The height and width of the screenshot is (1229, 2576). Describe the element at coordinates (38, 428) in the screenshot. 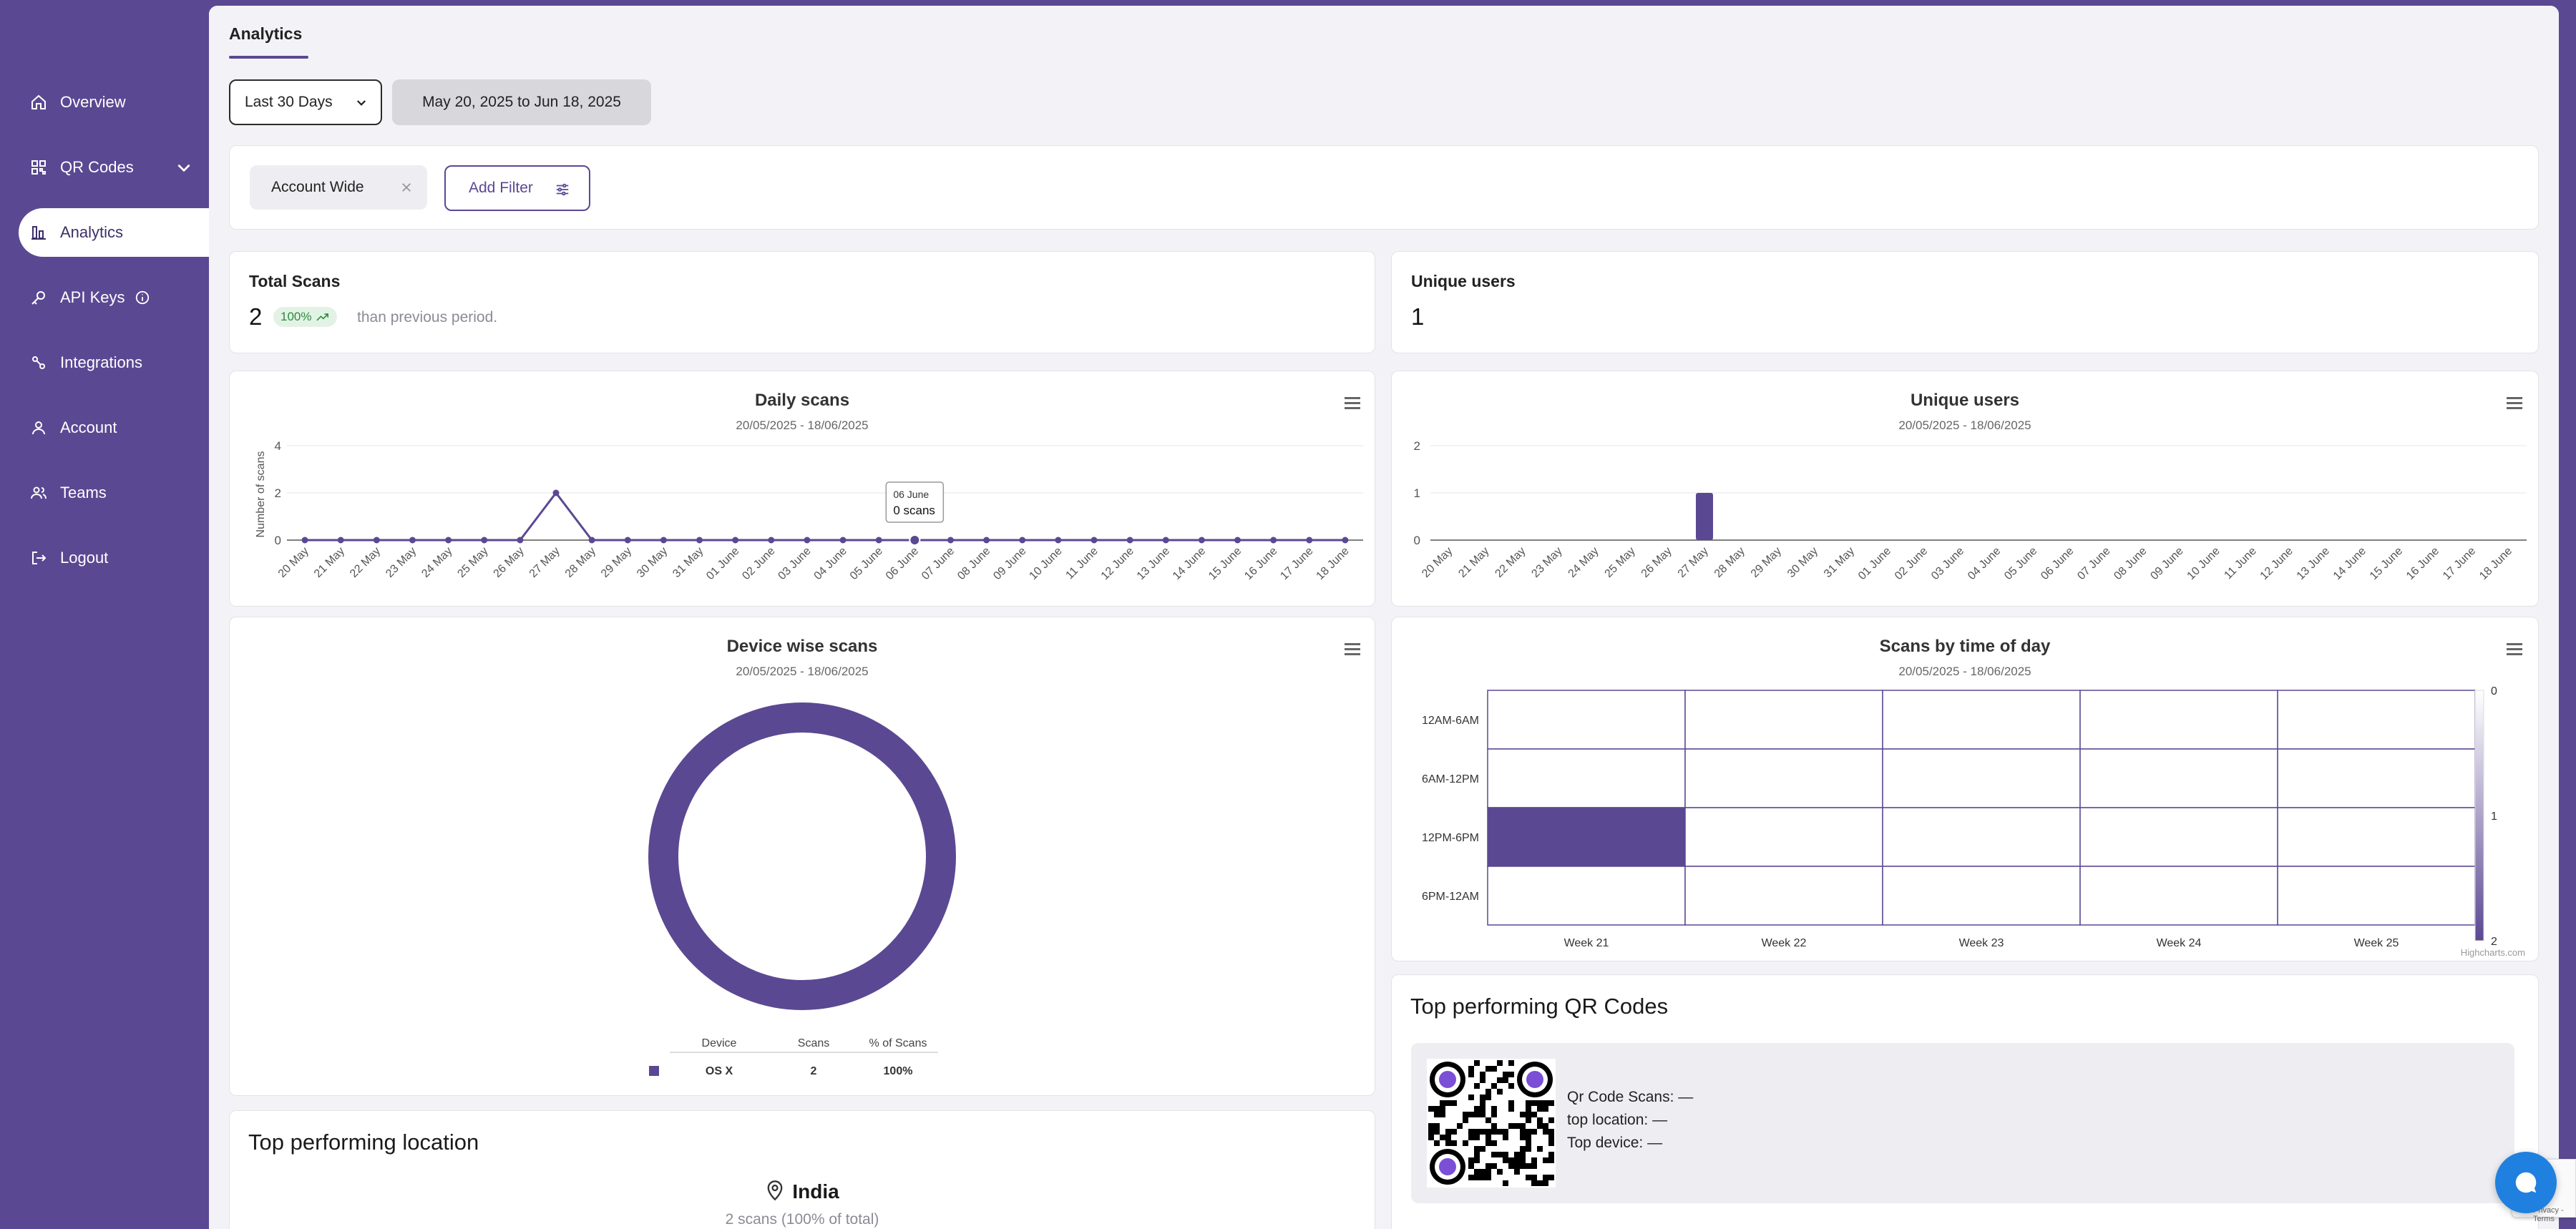

I see `user-icon` at that location.